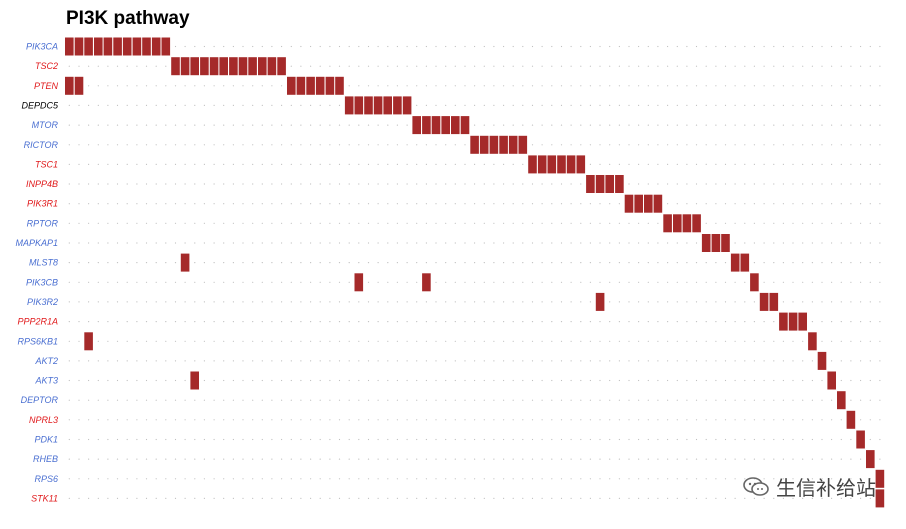  I want to click on gene-label-pten: PTEN, so click(46, 86).